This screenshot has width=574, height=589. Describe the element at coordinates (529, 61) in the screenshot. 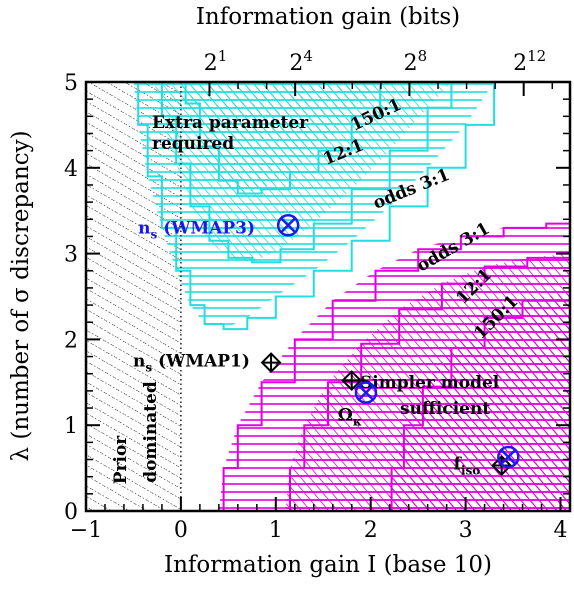

I see `top-tick-label: 212` at that location.